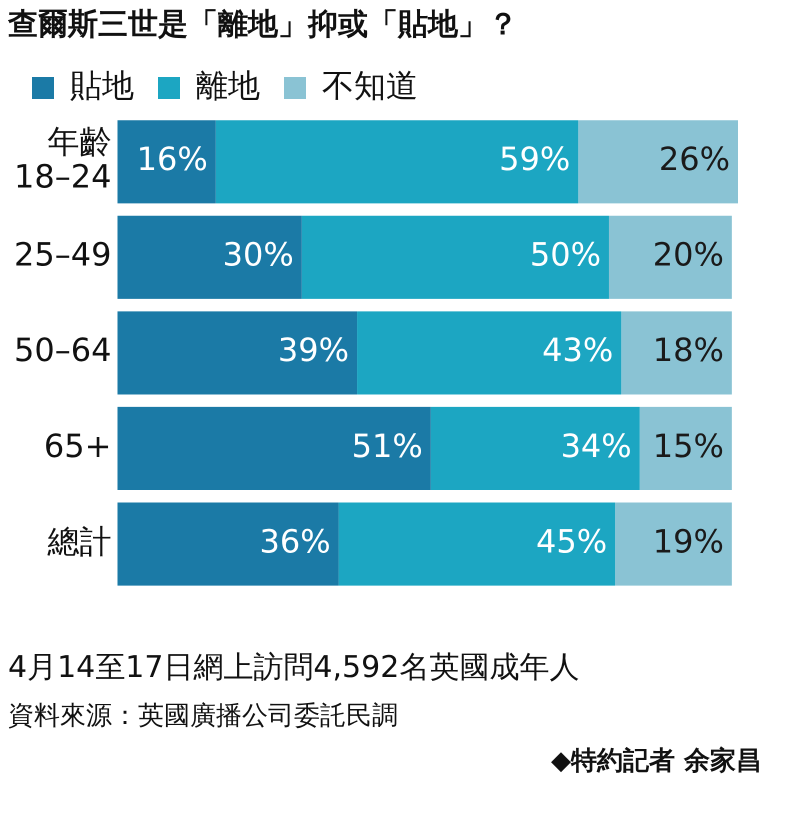  Describe the element at coordinates (370, 85) in the screenshot. I see `legend-label: 不知道` at that location.